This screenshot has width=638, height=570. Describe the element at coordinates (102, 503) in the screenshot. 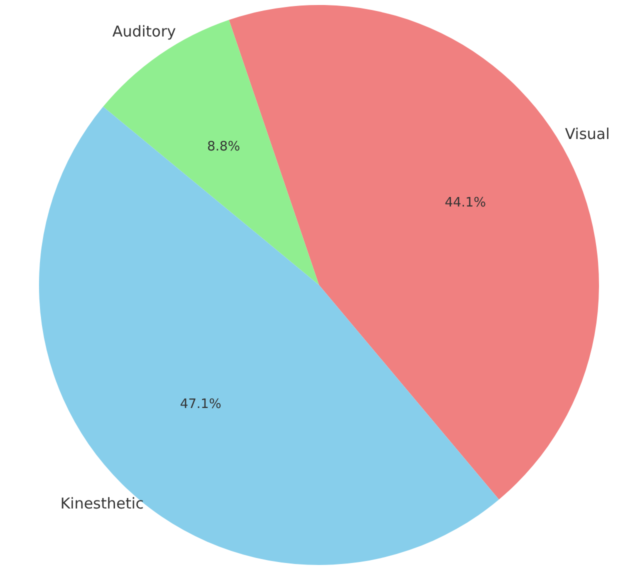

I see `slice-label: Kinesthetic` at that location.